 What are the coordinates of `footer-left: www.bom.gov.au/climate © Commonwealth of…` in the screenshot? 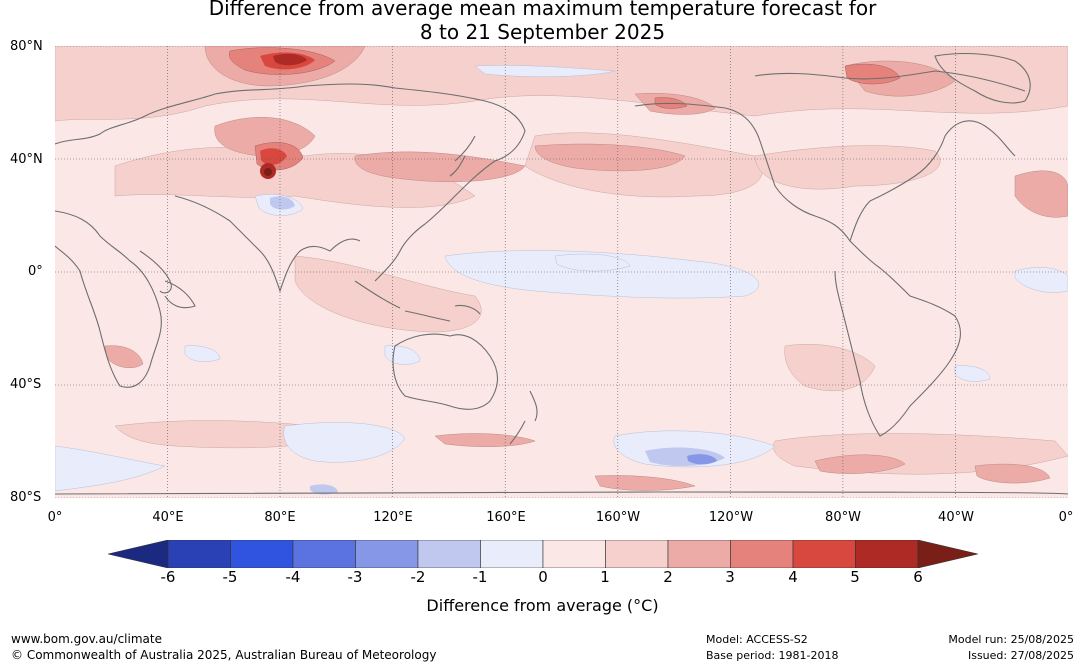 It's located at (223, 647).